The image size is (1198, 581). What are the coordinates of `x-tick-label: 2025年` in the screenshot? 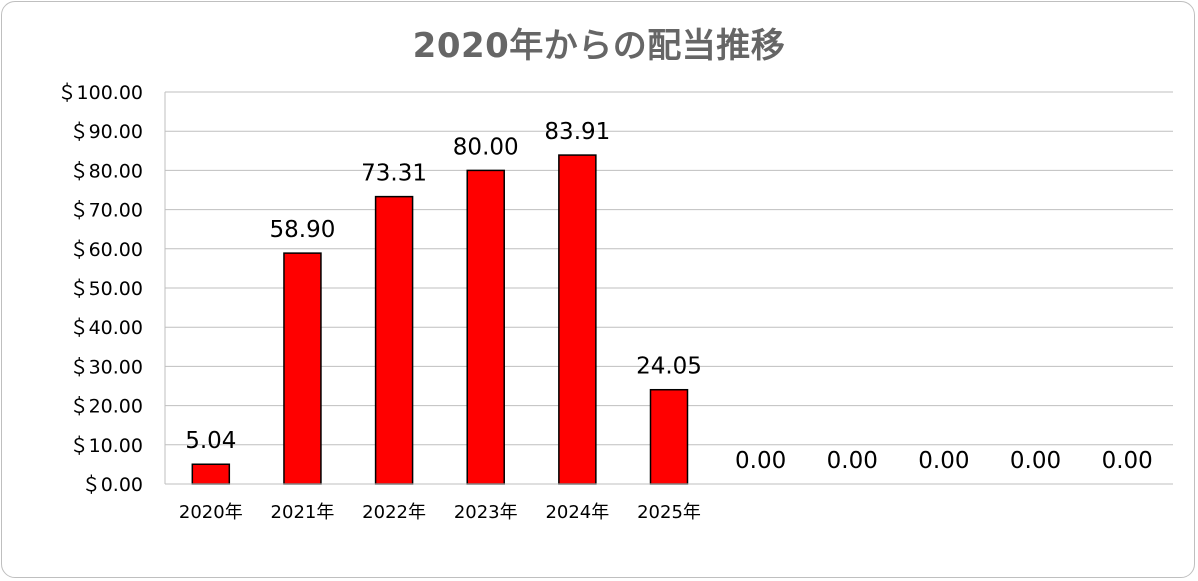 It's located at (669, 512).